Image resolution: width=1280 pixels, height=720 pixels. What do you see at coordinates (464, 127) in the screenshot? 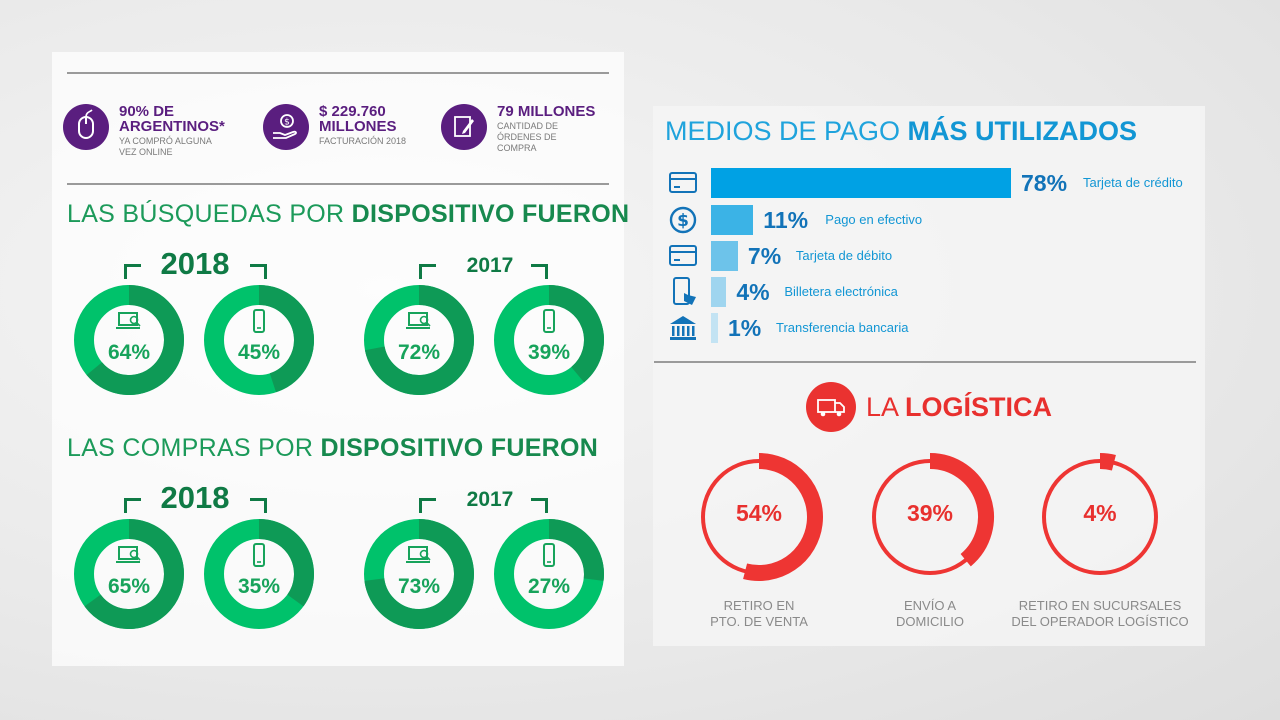
I see `order-edit-icon` at bounding box center [464, 127].